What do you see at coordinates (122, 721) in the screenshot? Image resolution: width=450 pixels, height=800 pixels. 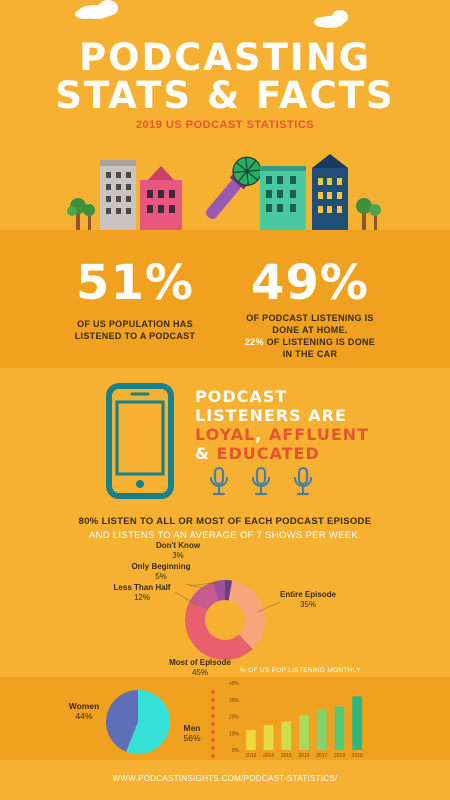 I see `pie-slice-women` at bounding box center [122, 721].